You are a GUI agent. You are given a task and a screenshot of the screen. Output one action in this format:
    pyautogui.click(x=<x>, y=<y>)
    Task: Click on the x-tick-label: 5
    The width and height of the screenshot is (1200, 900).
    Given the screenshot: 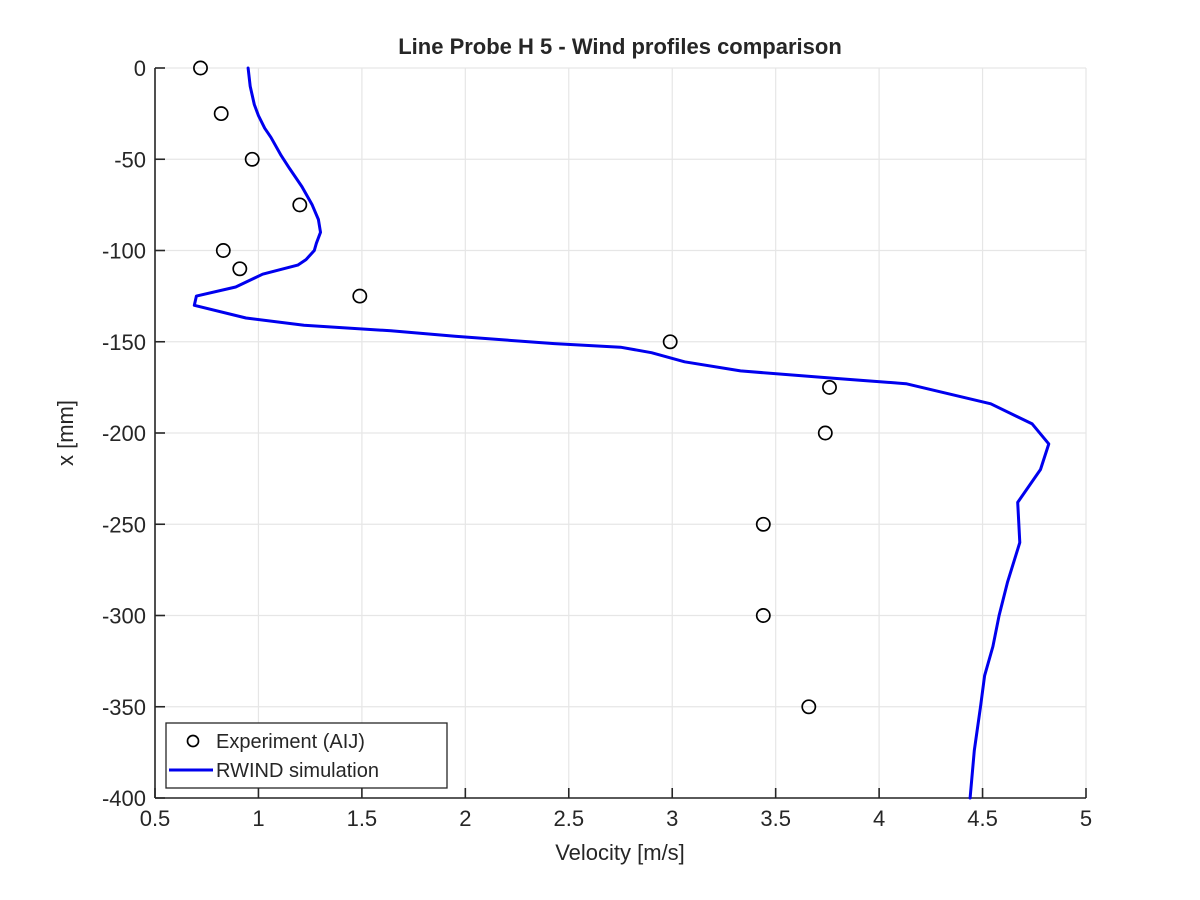 What is the action you would take?
    pyautogui.click(x=1086, y=818)
    